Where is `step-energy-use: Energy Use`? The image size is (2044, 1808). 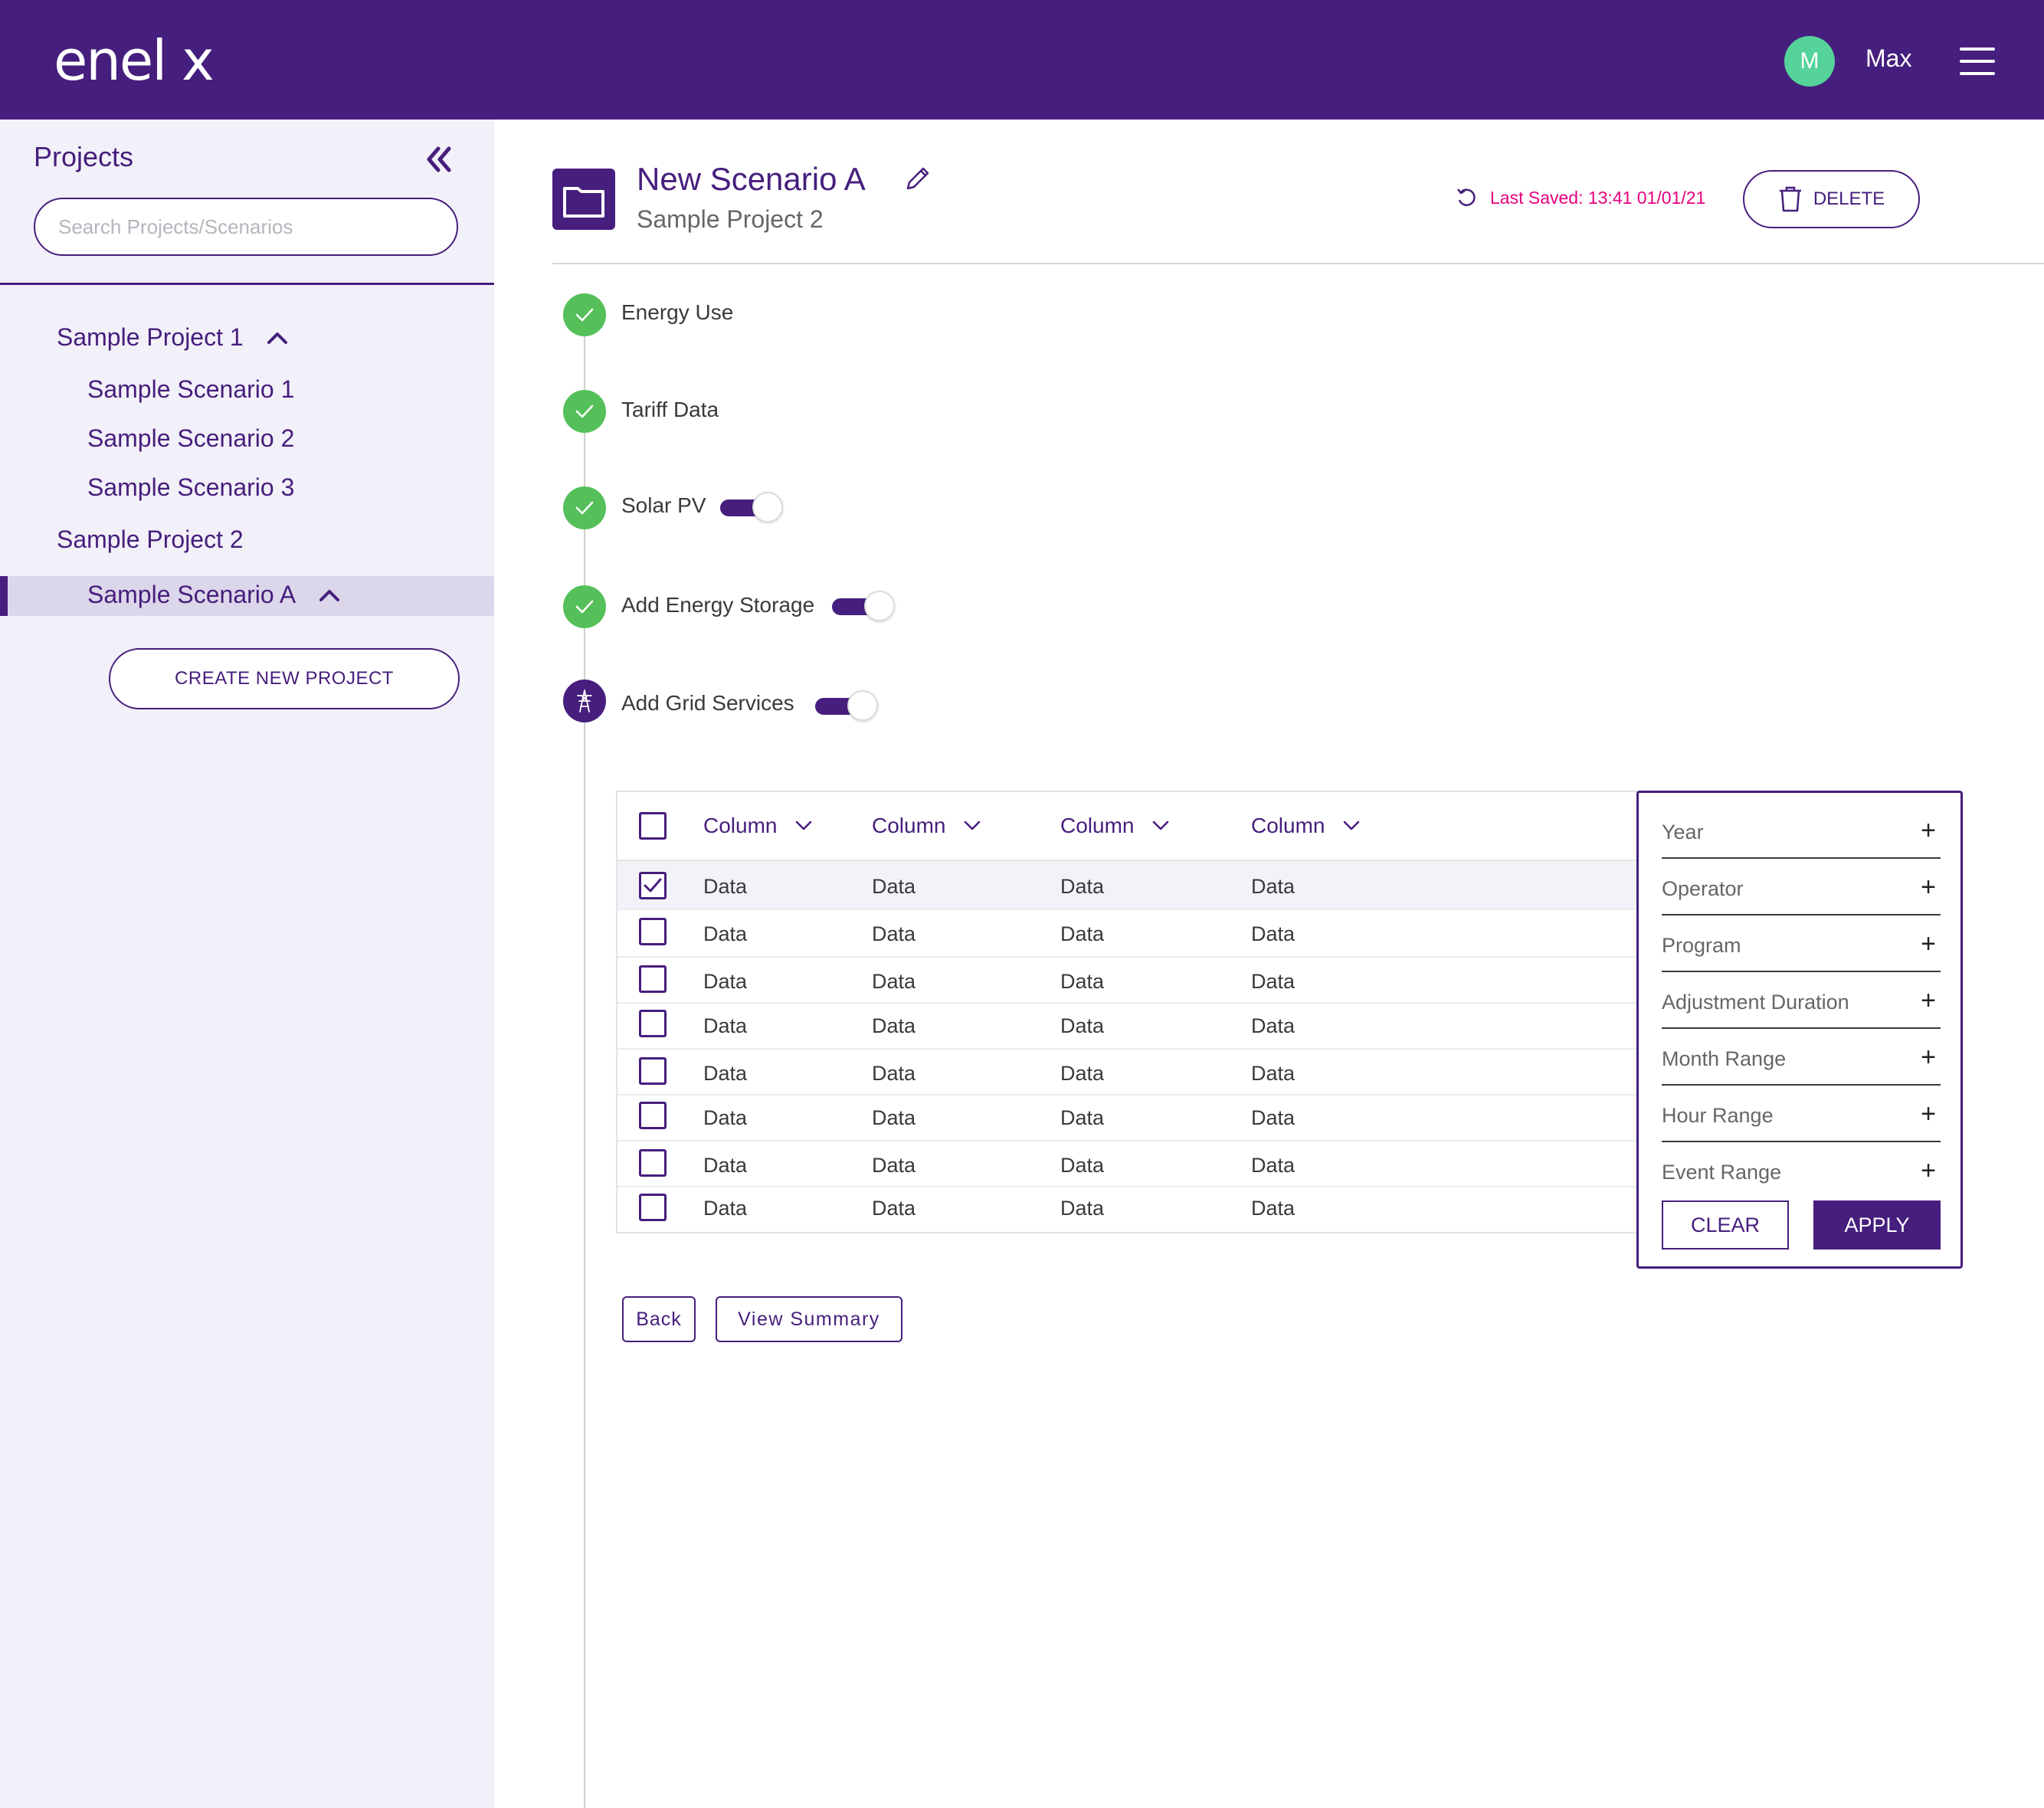 step-energy-use: Energy Use is located at coordinates (677, 312).